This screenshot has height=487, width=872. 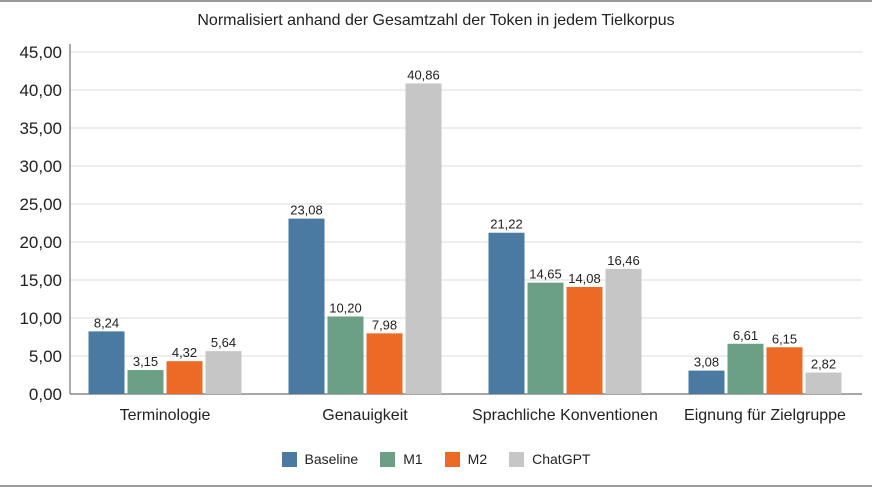 What do you see at coordinates (40, 318) in the screenshot?
I see `y-tick-label: 10,00` at bounding box center [40, 318].